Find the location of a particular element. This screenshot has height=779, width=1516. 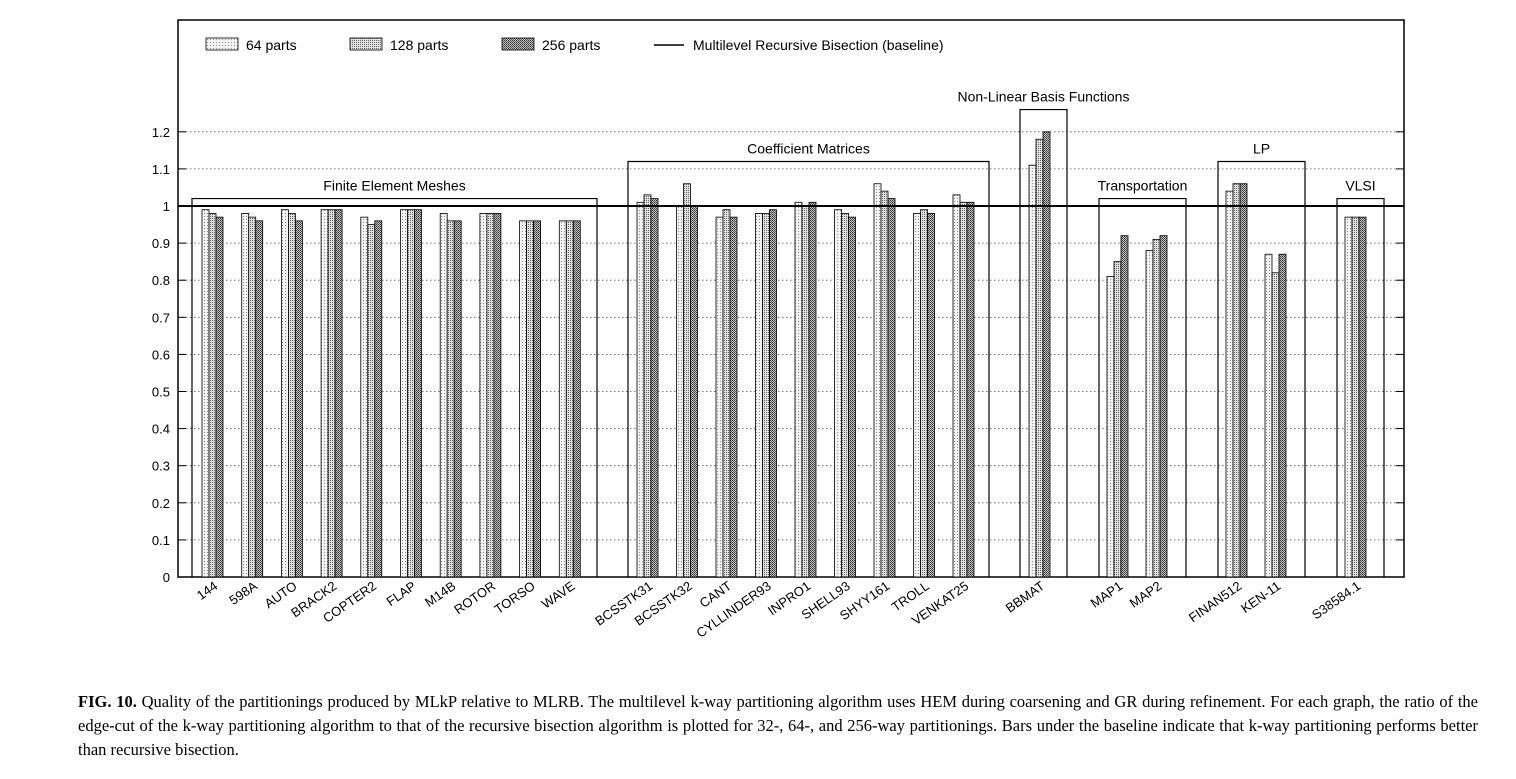

x-tick-label: ROTOR is located at coordinates (474, 597).